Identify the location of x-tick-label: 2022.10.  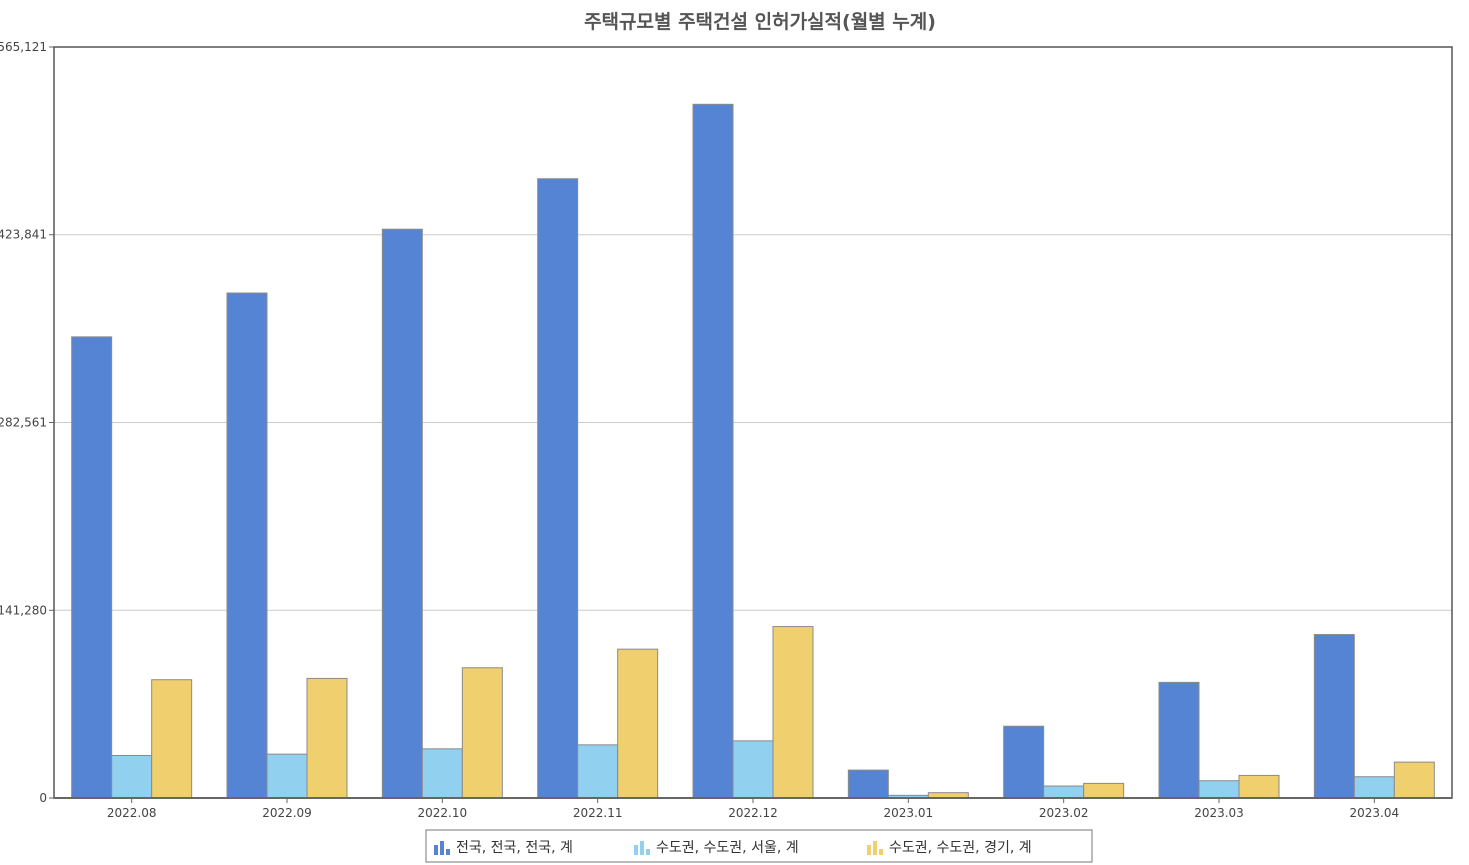
(443, 813).